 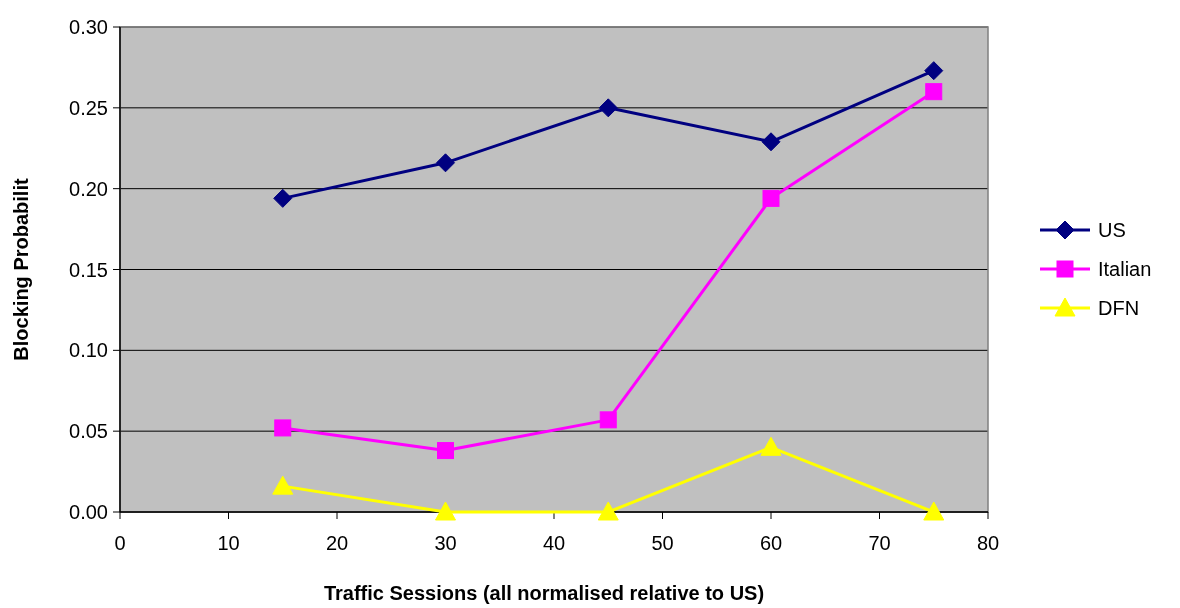 I want to click on y-axis-title: Blocking Probabilit, so click(x=21, y=269).